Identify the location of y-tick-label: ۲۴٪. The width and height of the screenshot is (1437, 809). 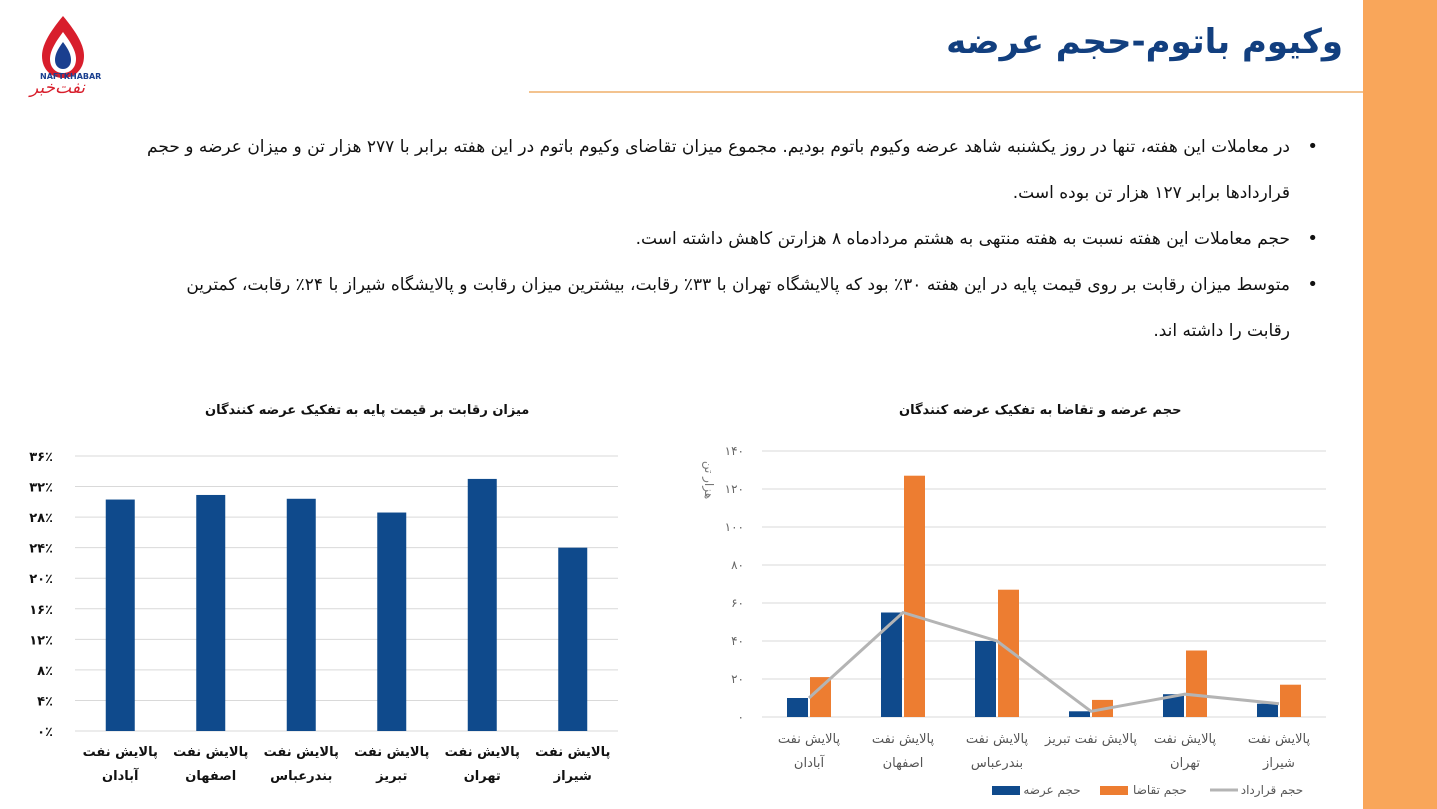
(41, 549).